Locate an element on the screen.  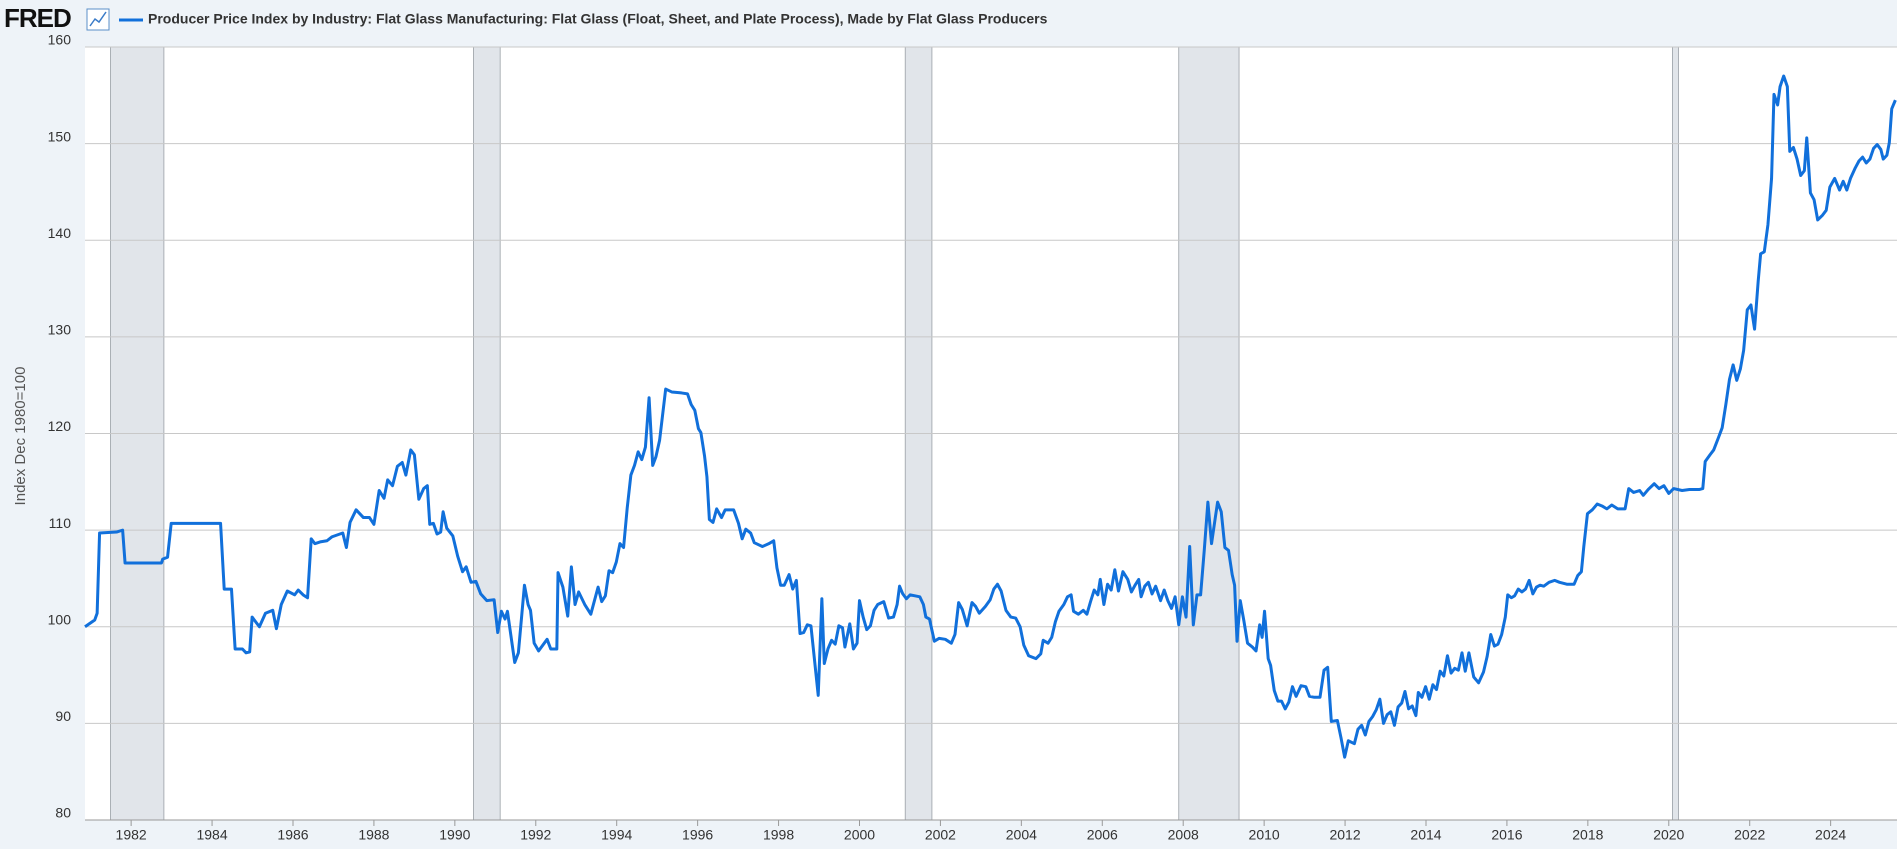
logo: FRED is located at coordinates (38, 18).